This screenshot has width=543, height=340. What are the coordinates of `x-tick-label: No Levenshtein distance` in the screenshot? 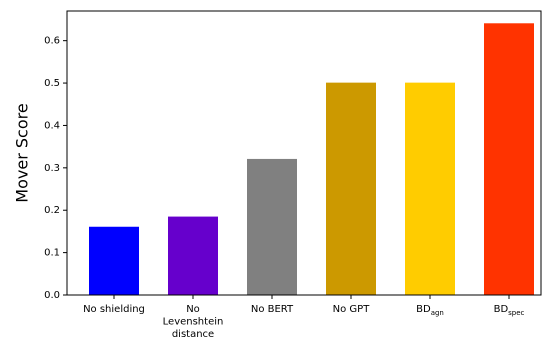 It's located at (193, 322).